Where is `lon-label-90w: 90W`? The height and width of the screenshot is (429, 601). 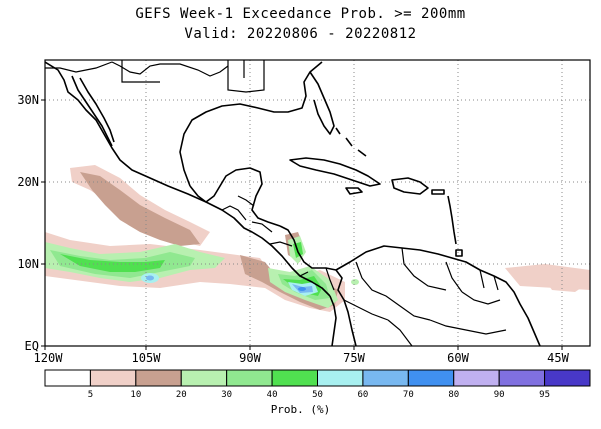
lon-label-90w: 90W is located at coordinates (250, 358).